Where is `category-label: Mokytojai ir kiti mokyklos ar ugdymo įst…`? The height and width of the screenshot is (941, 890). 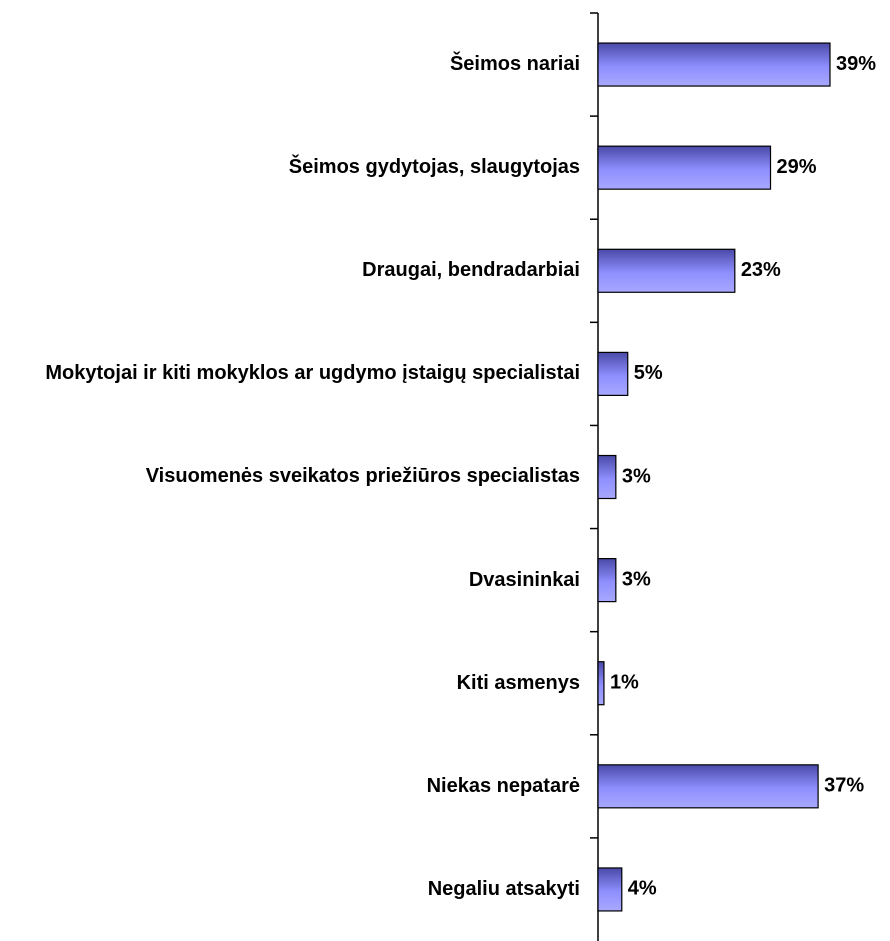
category-label: Mokytojai ir kiti mokyklos ar ugdymo įst… is located at coordinates (312, 373).